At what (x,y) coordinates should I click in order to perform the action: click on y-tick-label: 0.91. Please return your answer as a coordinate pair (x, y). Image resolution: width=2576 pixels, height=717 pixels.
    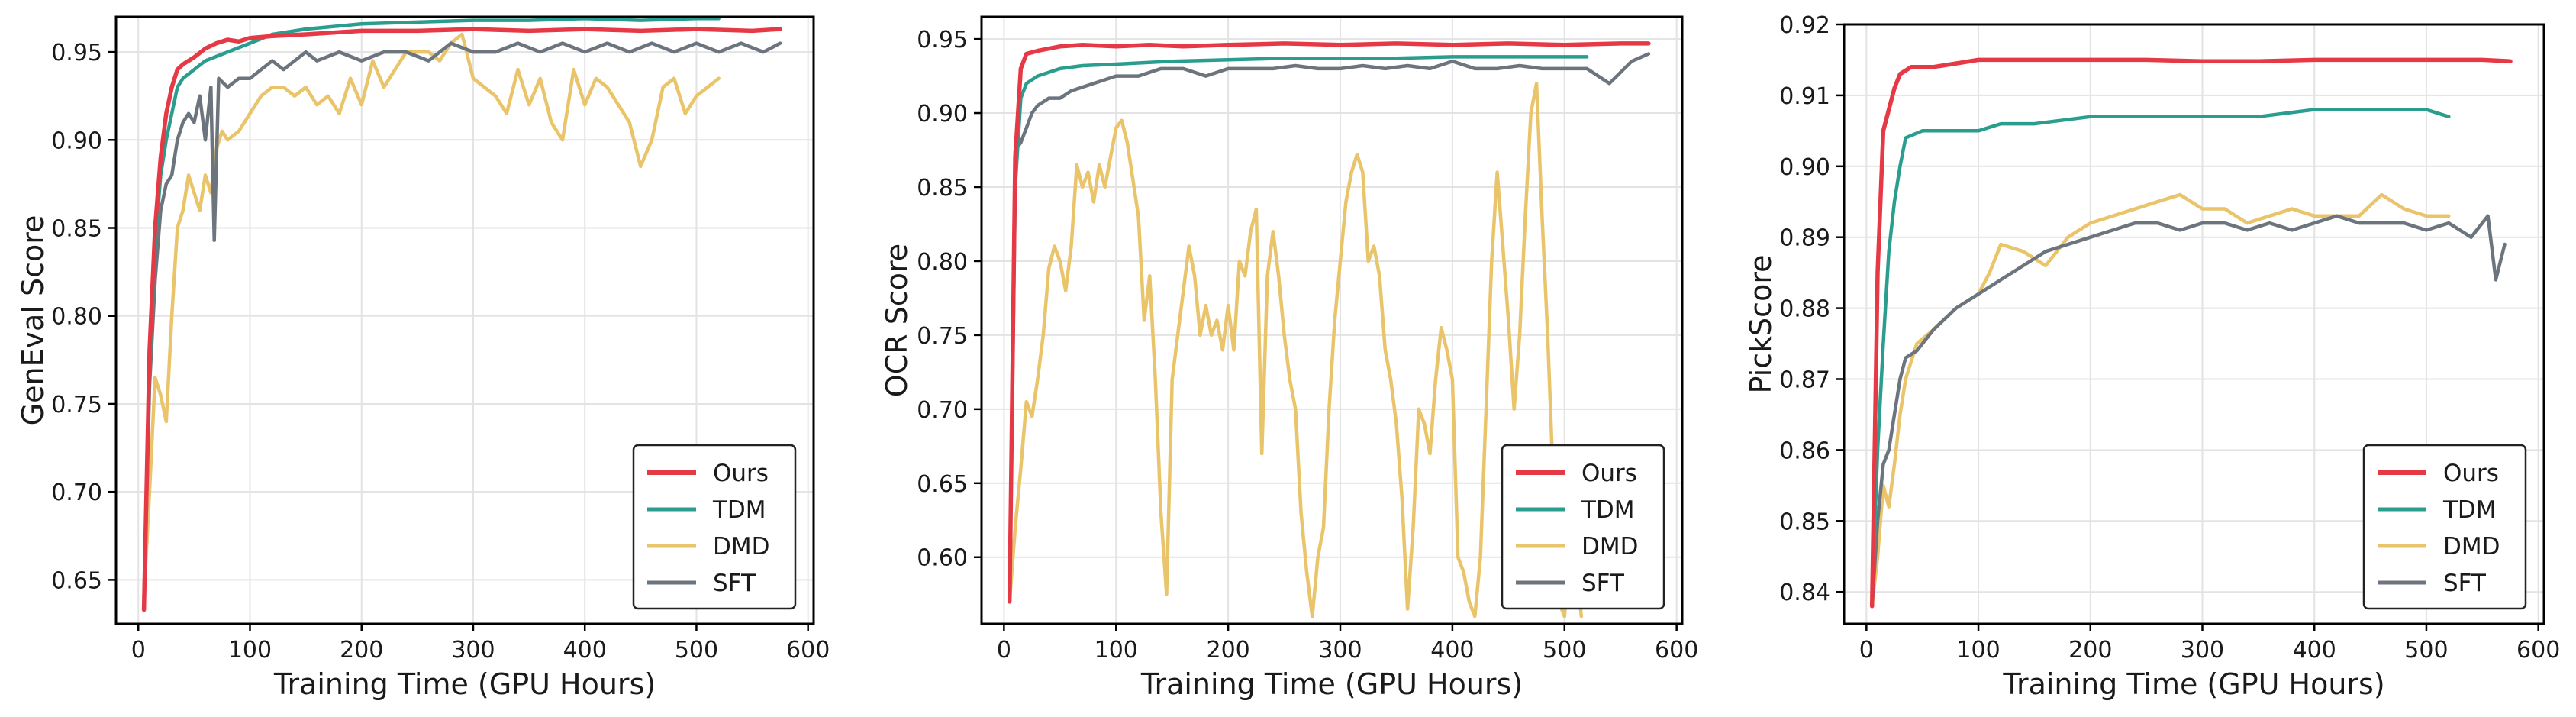
    Looking at the image, I should click on (1804, 96).